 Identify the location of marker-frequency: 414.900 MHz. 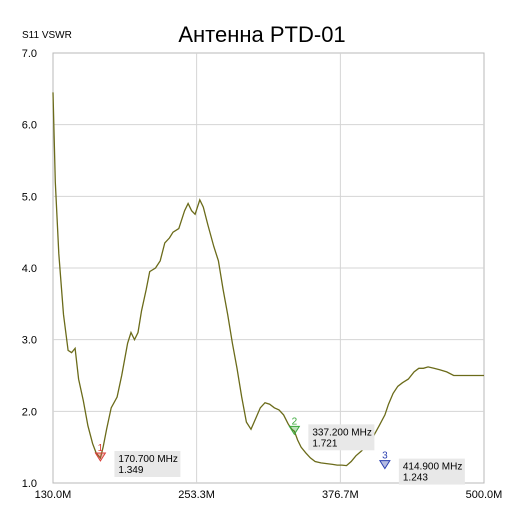
(432, 467).